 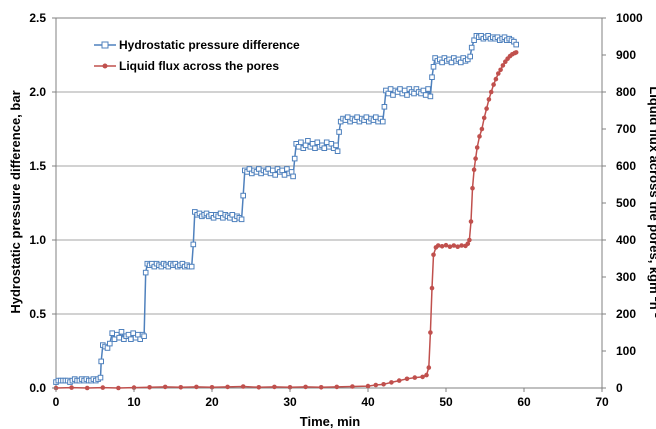 What do you see at coordinates (622, 203) in the screenshot?
I see `y-right-axis-ticks: 0 100 200 300 400 500 600 700 800 900 1000` at bounding box center [622, 203].